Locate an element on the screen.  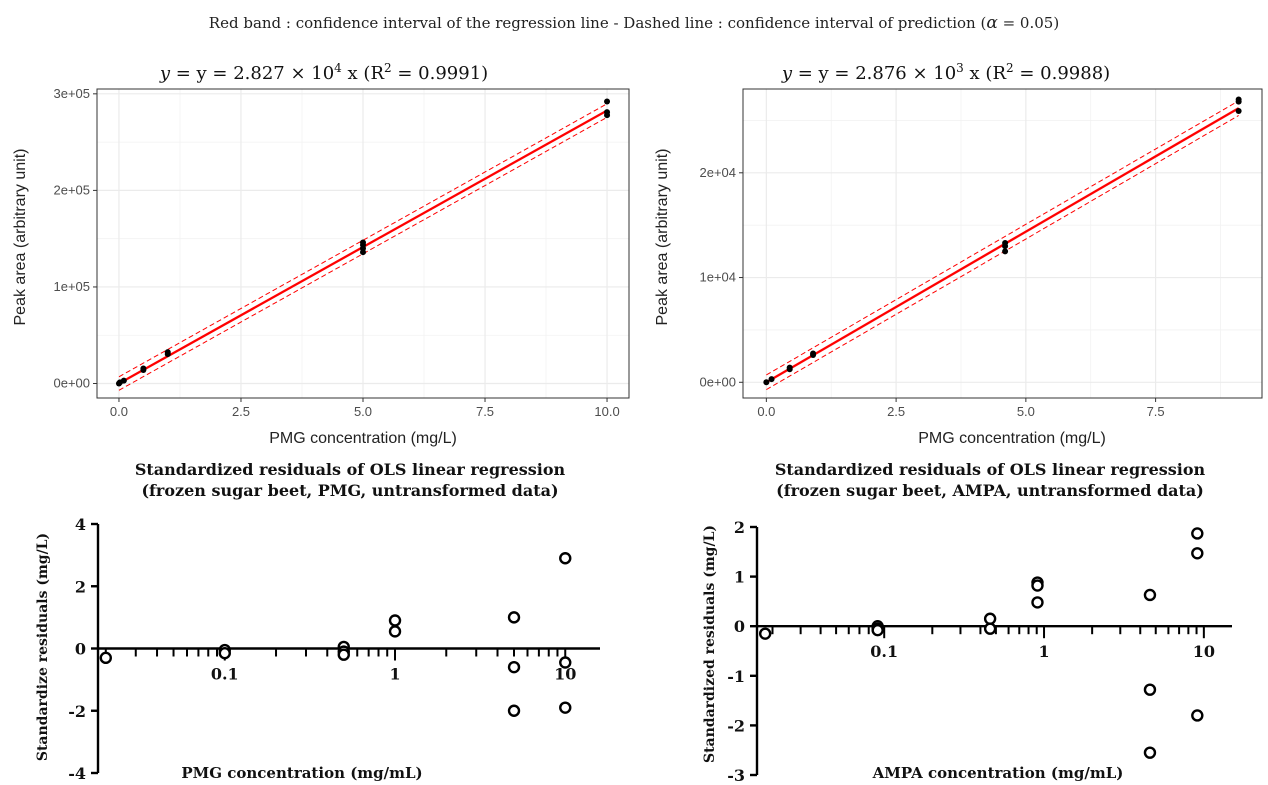
pmg-y-tick-label: 0e+00 is located at coordinates (71, 383).